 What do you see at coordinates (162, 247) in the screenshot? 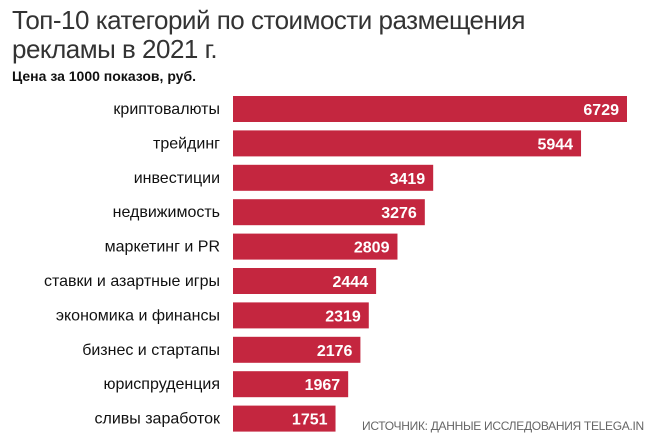
I see `category-label: маркетинг и PR` at bounding box center [162, 247].